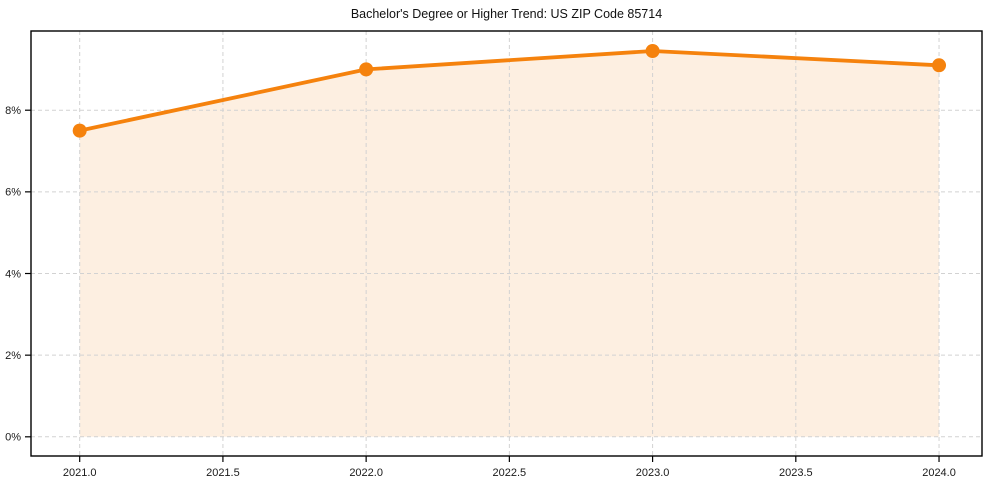 This screenshot has width=989, height=490. I want to click on y-tick-label: 6%, so click(13, 193).